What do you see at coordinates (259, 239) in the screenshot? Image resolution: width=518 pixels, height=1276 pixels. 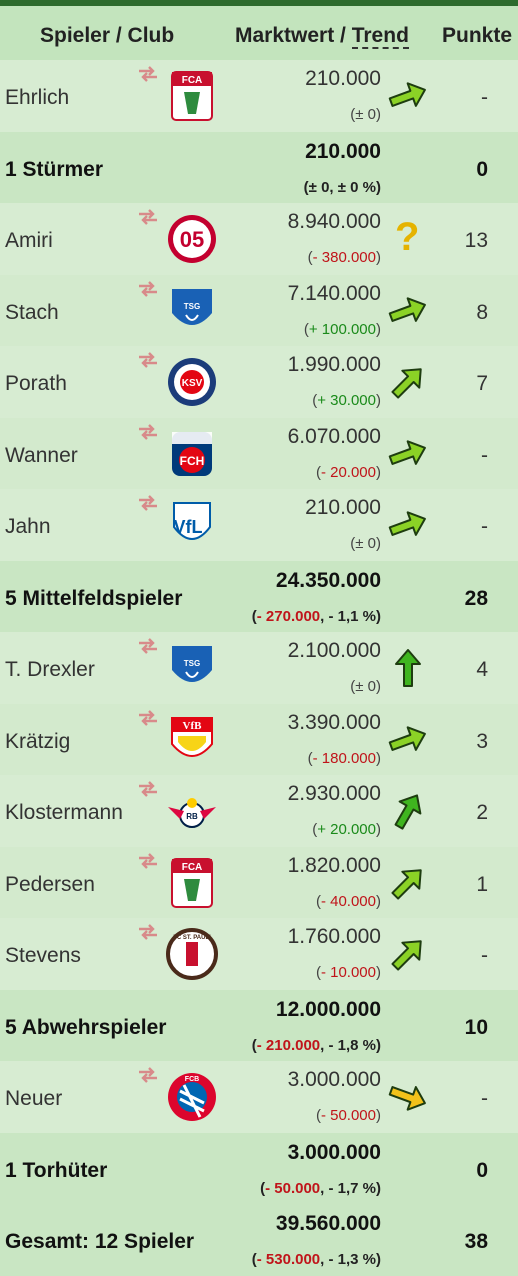 I see `player-row: Amiri 05 8.940.000 (- 380.000) ? 13` at bounding box center [259, 239].